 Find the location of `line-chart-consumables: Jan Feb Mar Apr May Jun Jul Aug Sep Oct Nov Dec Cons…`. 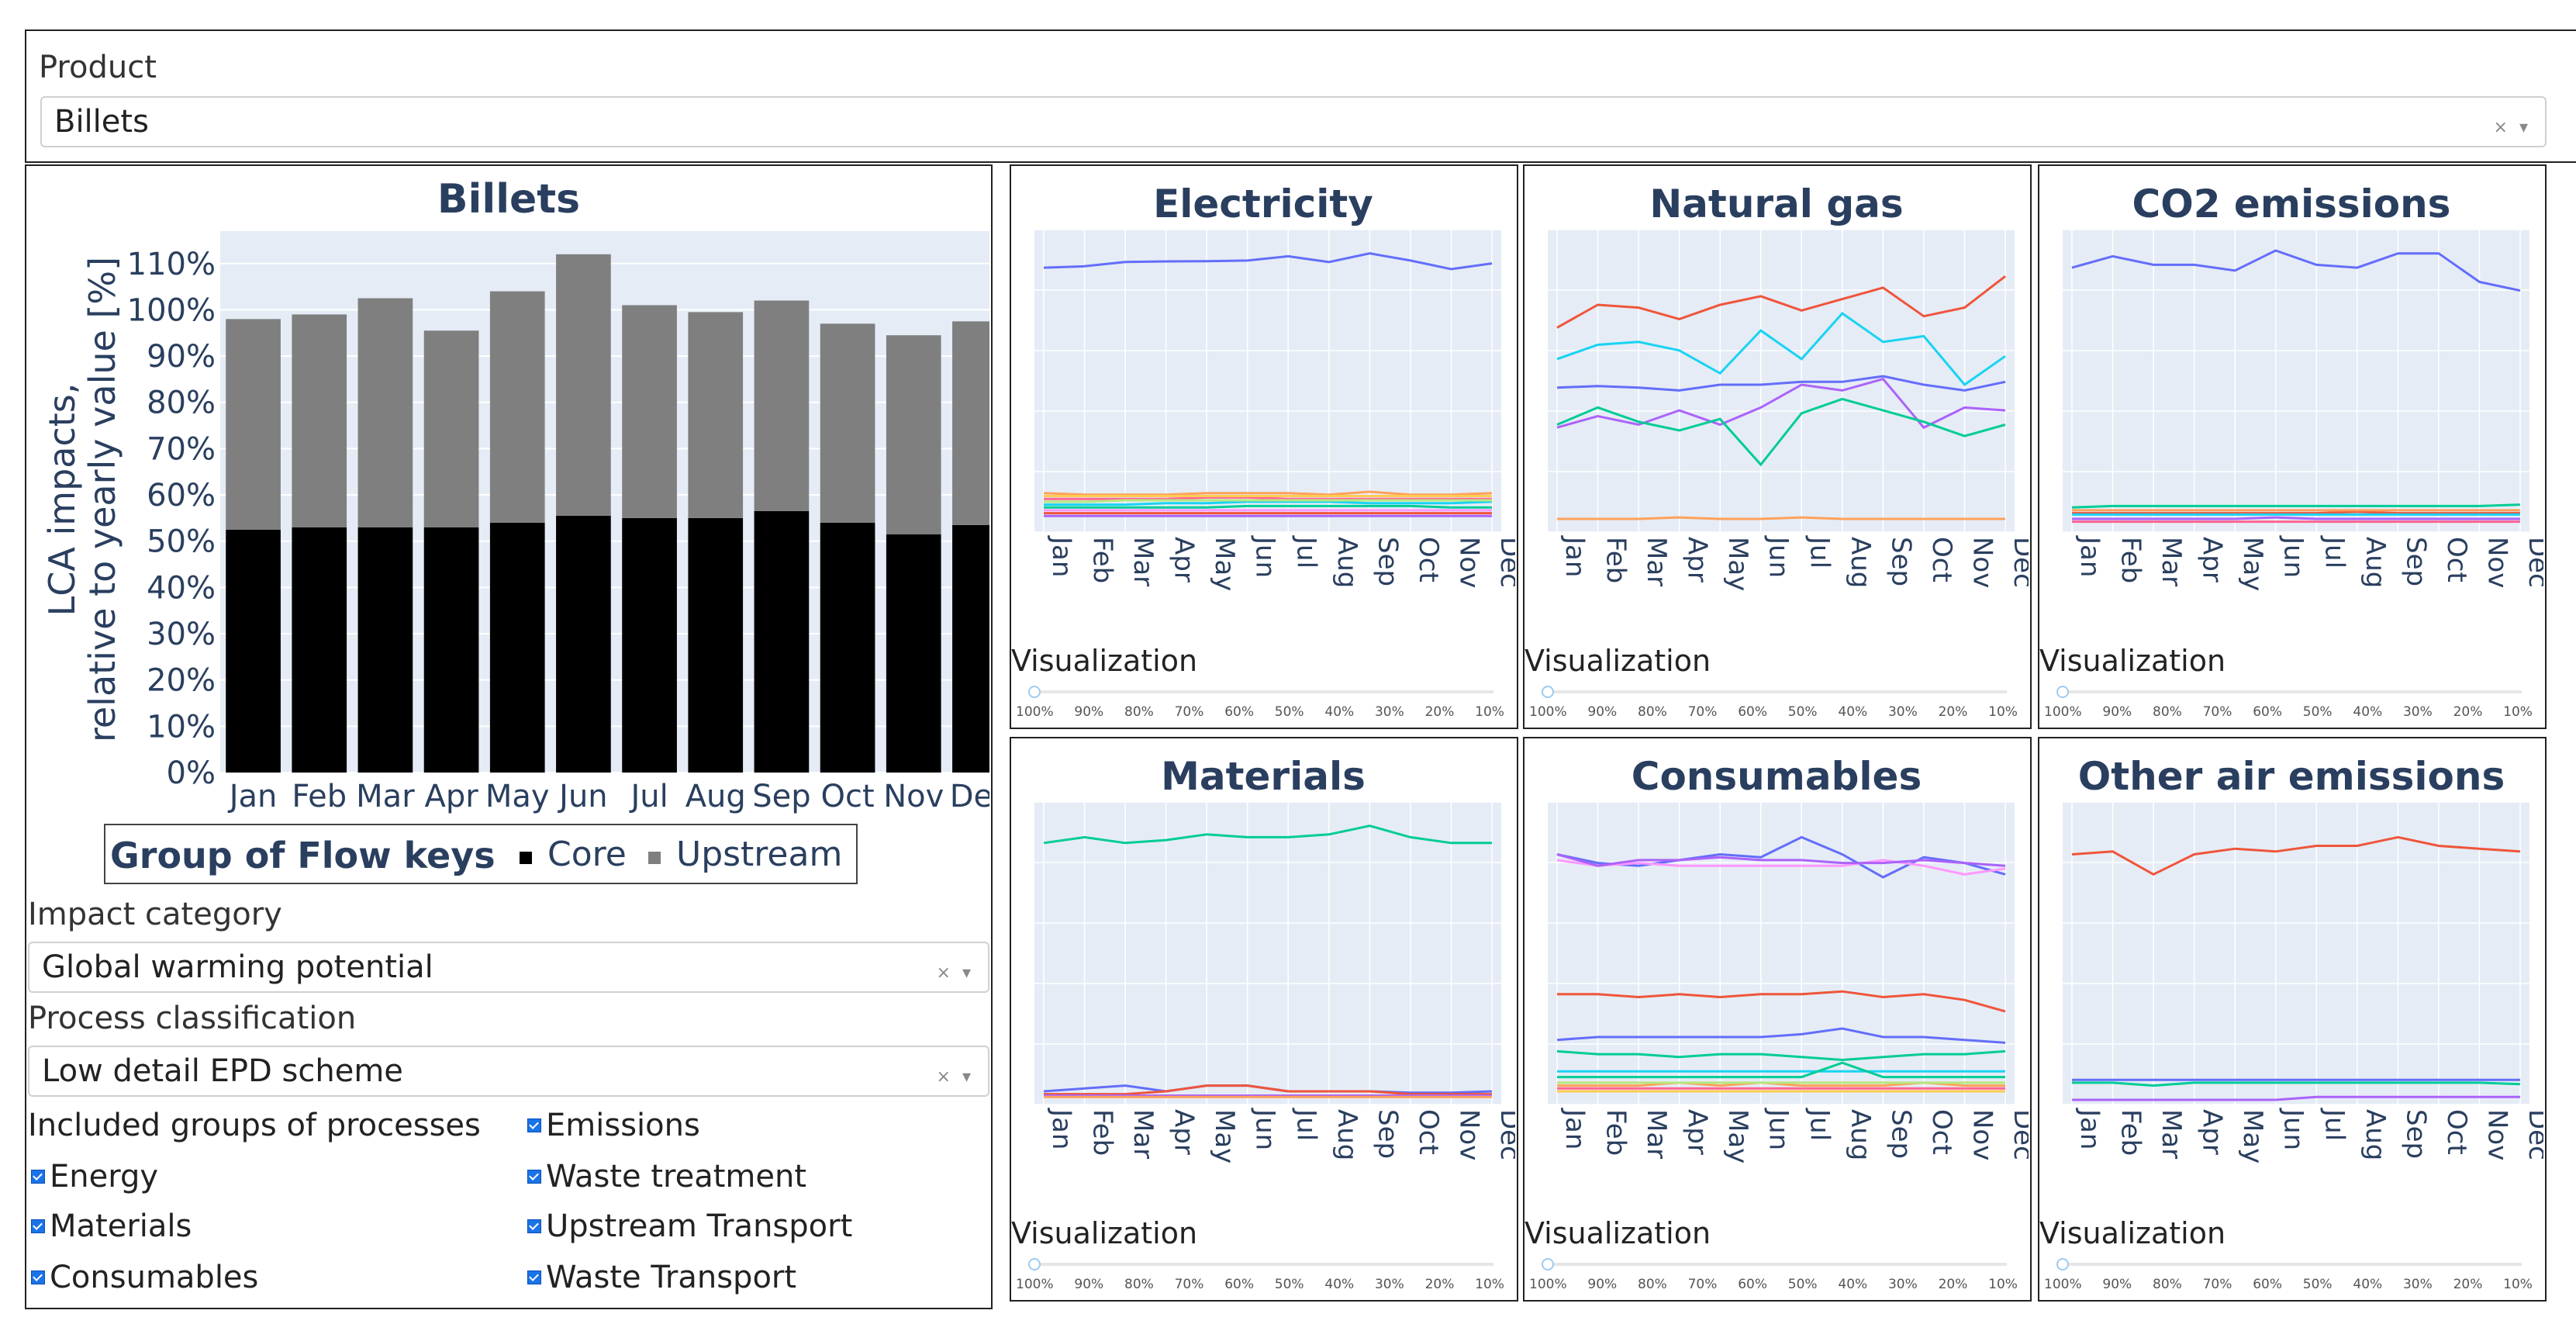

line-chart-consumables: Jan Feb Mar Apr May Jun Jul Aug Sep Oct Nov Dec Cons… is located at coordinates (1789, 958).